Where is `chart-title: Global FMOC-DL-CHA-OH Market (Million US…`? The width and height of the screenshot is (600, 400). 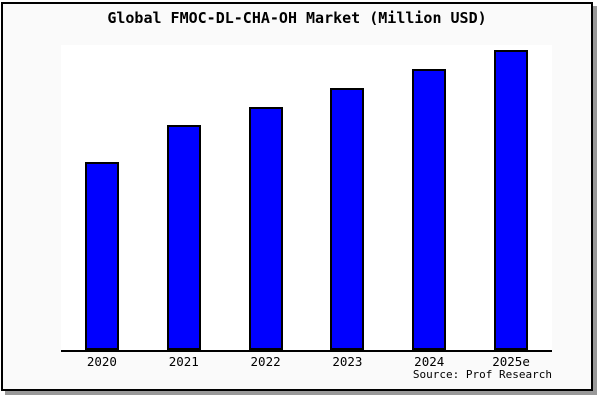 chart-title: Global FMOC-DL-CHA-OH Market (Million US… is located at coordinates (297, 18).